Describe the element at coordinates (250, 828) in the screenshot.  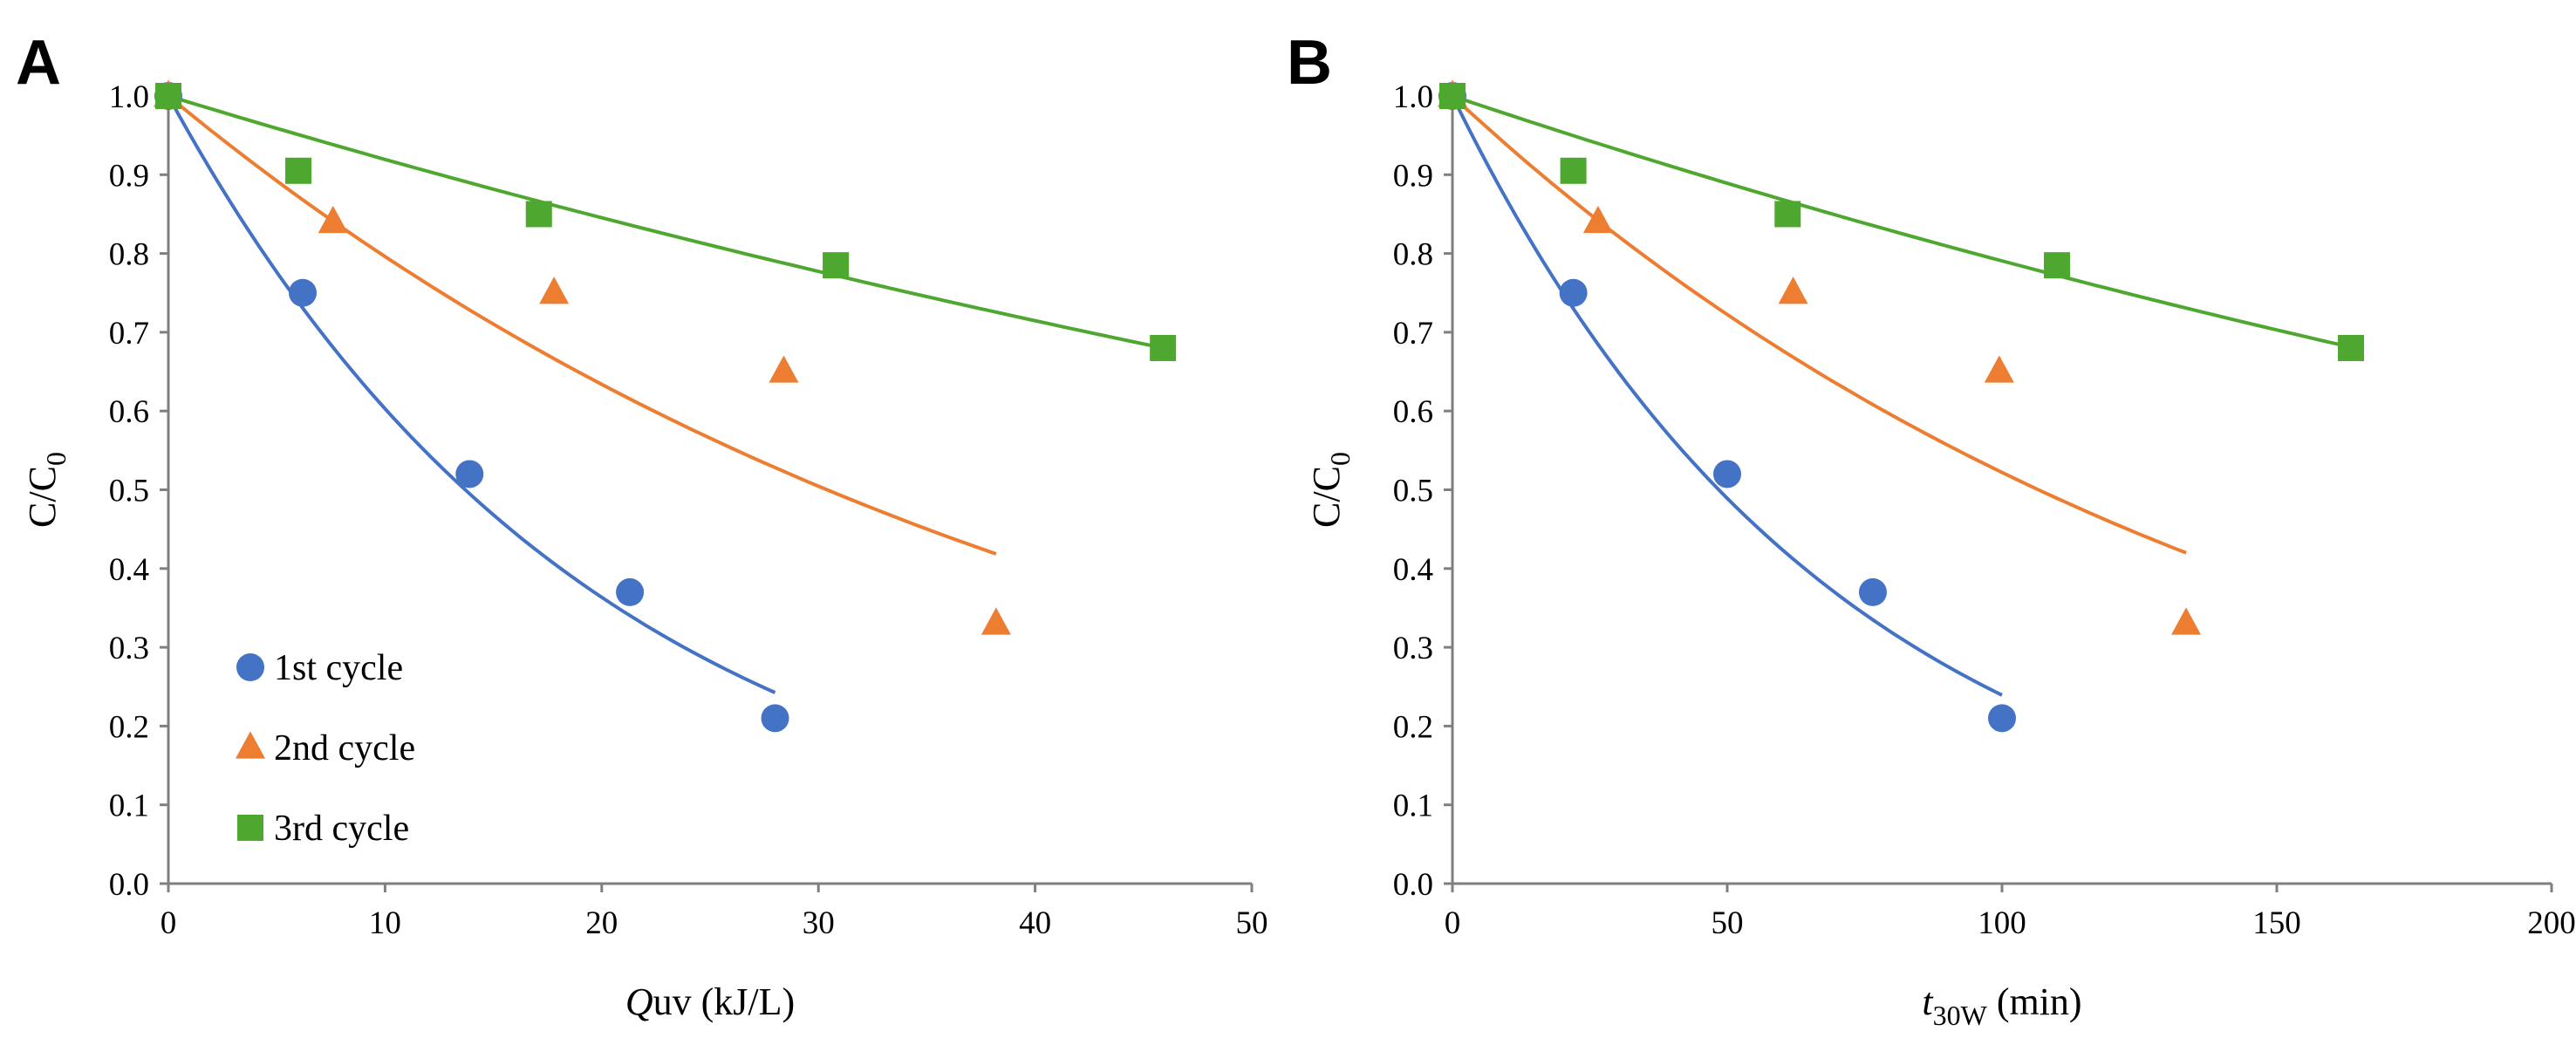
I see `legend-marker-square` at that location.